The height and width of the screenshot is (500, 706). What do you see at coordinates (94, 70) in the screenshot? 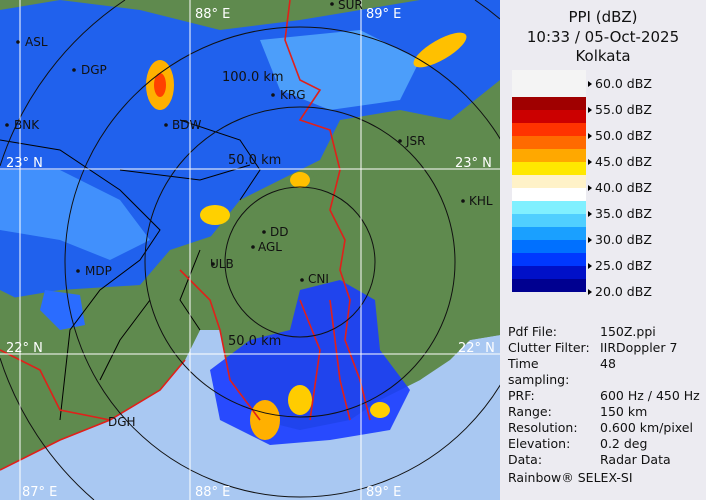
I see `station-label: DGP` at bounding box center [94, 70].